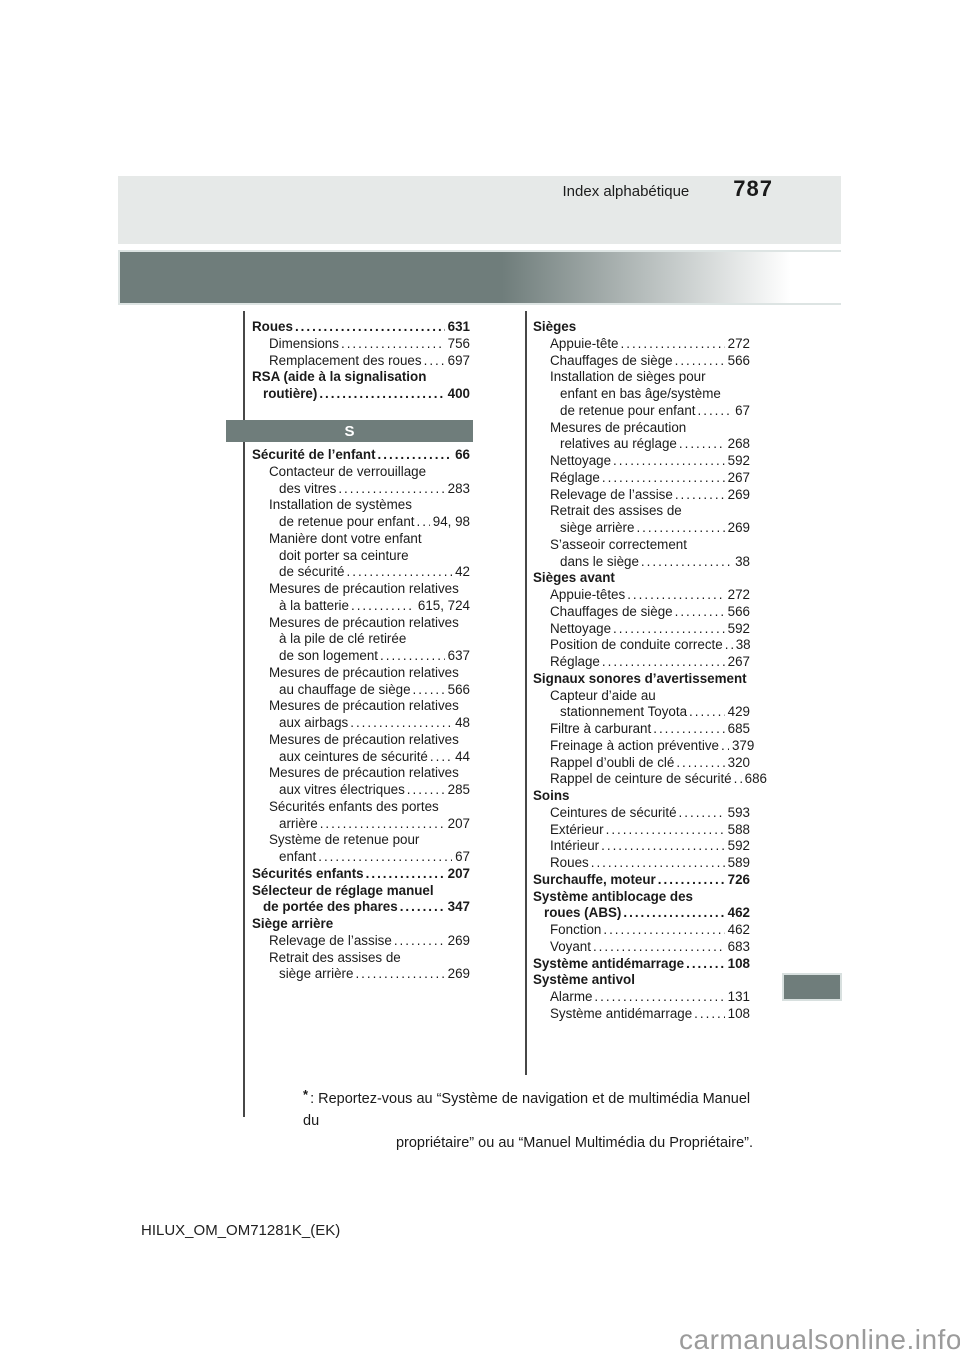 This screenshot has width=960, height=1358. I want to click on index-entry-page: 48, so click(462, 722).